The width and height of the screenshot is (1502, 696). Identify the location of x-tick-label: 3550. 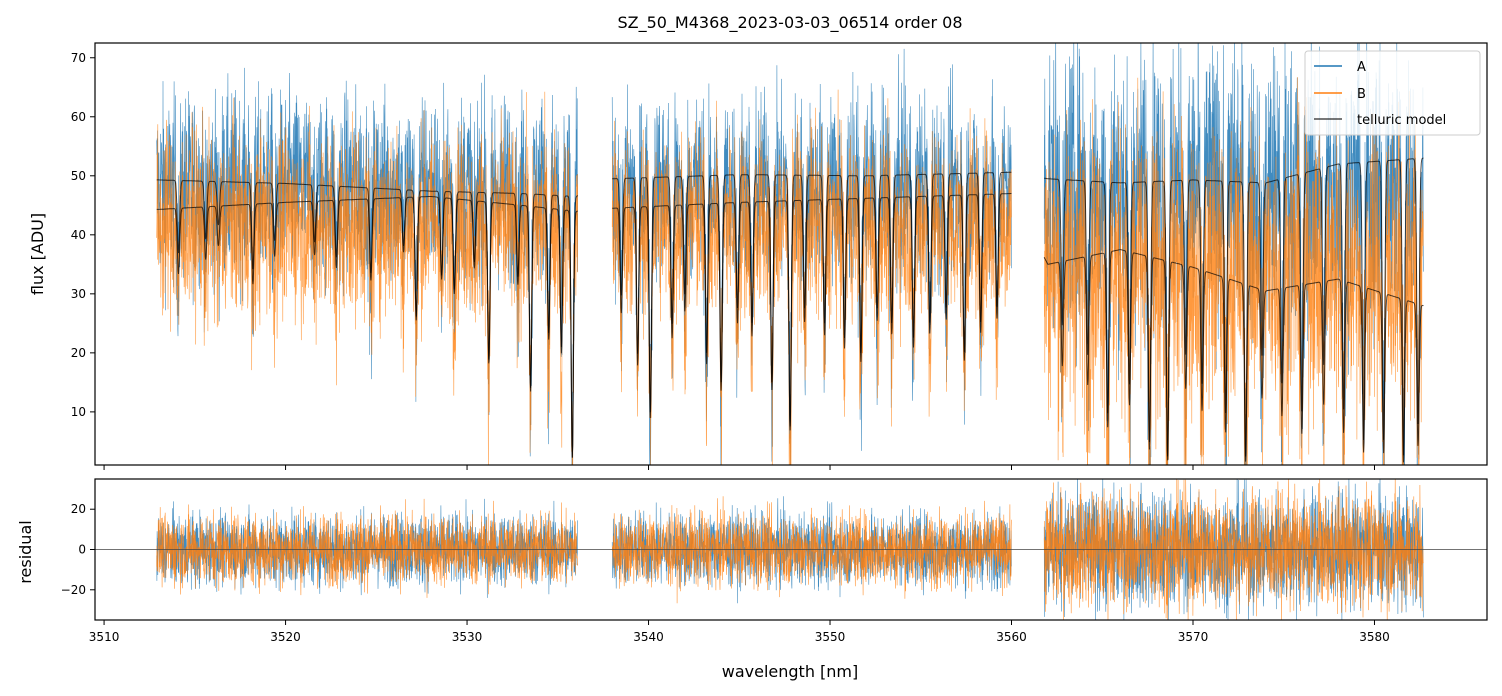
(830, 637).